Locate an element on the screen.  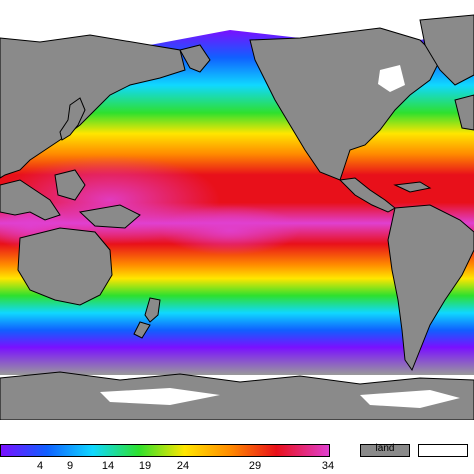
land-maritime-southeast-asia is located at coordinates (30, 200).